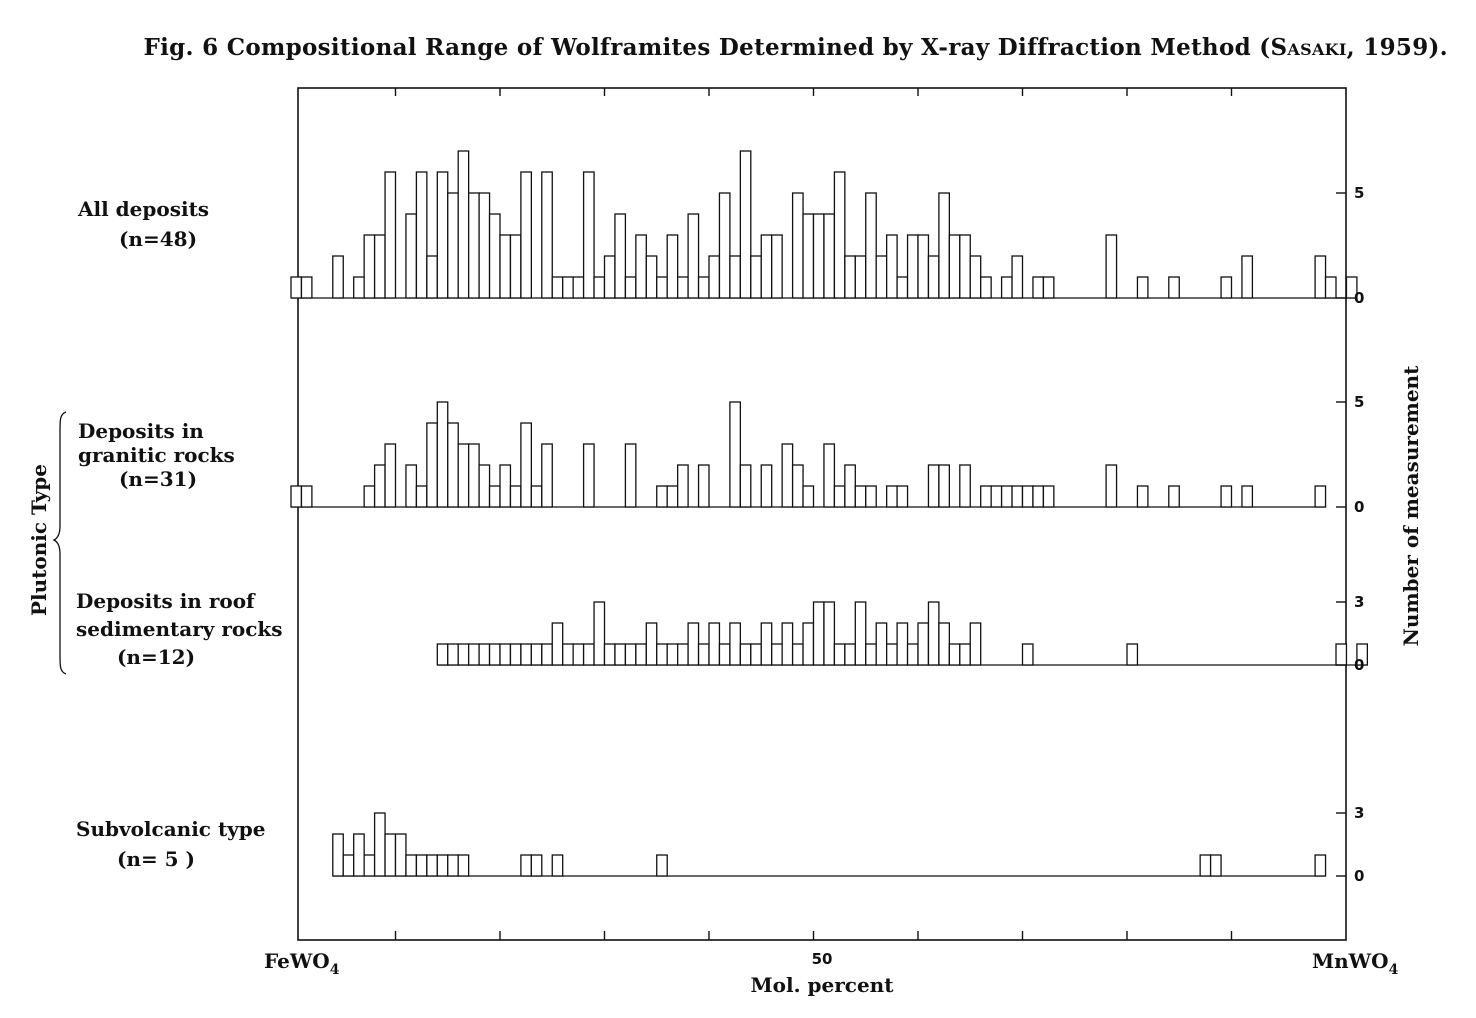  I want to click on panel-label: All deposits, so click(143, 209).